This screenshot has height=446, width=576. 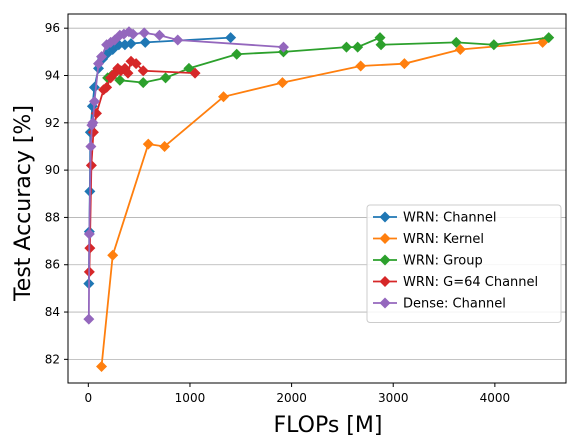 I want to click on x-axis-ticks: 0 1000 2000 3000 4000, so click(x=298, y=394).